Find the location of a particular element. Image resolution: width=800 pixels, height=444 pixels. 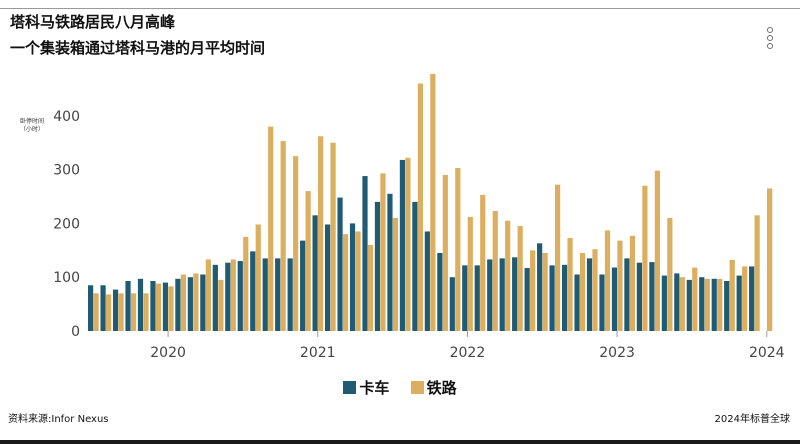

y-tick-label: 400 is located at coordinates (66, 117).